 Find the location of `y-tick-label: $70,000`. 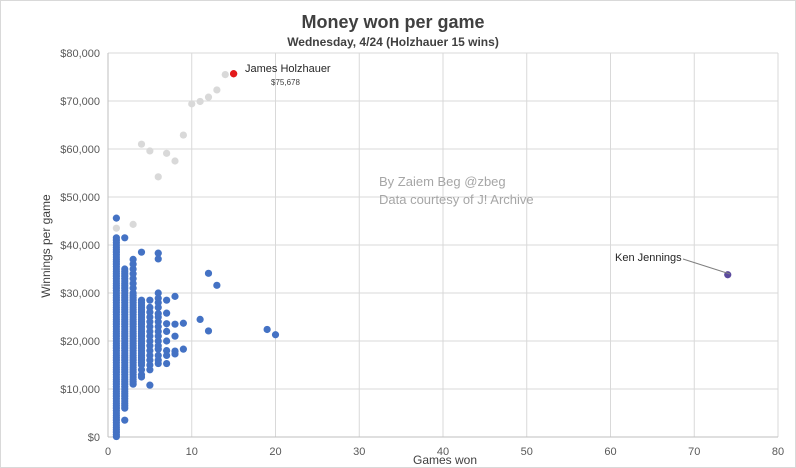

y-tick-label: $70,000 is located at coordinates (80, 102).